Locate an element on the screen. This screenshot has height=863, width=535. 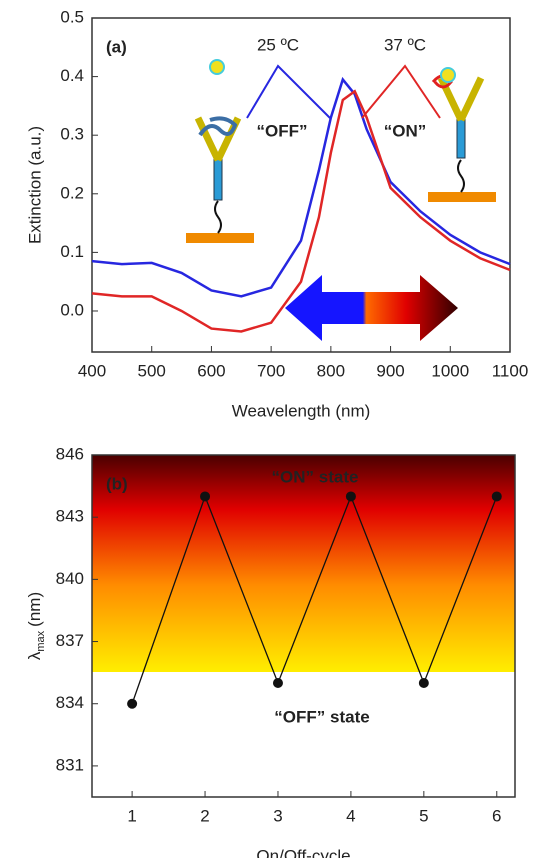
y-tick-label: 0.0 is located at coordinates (72, 309).